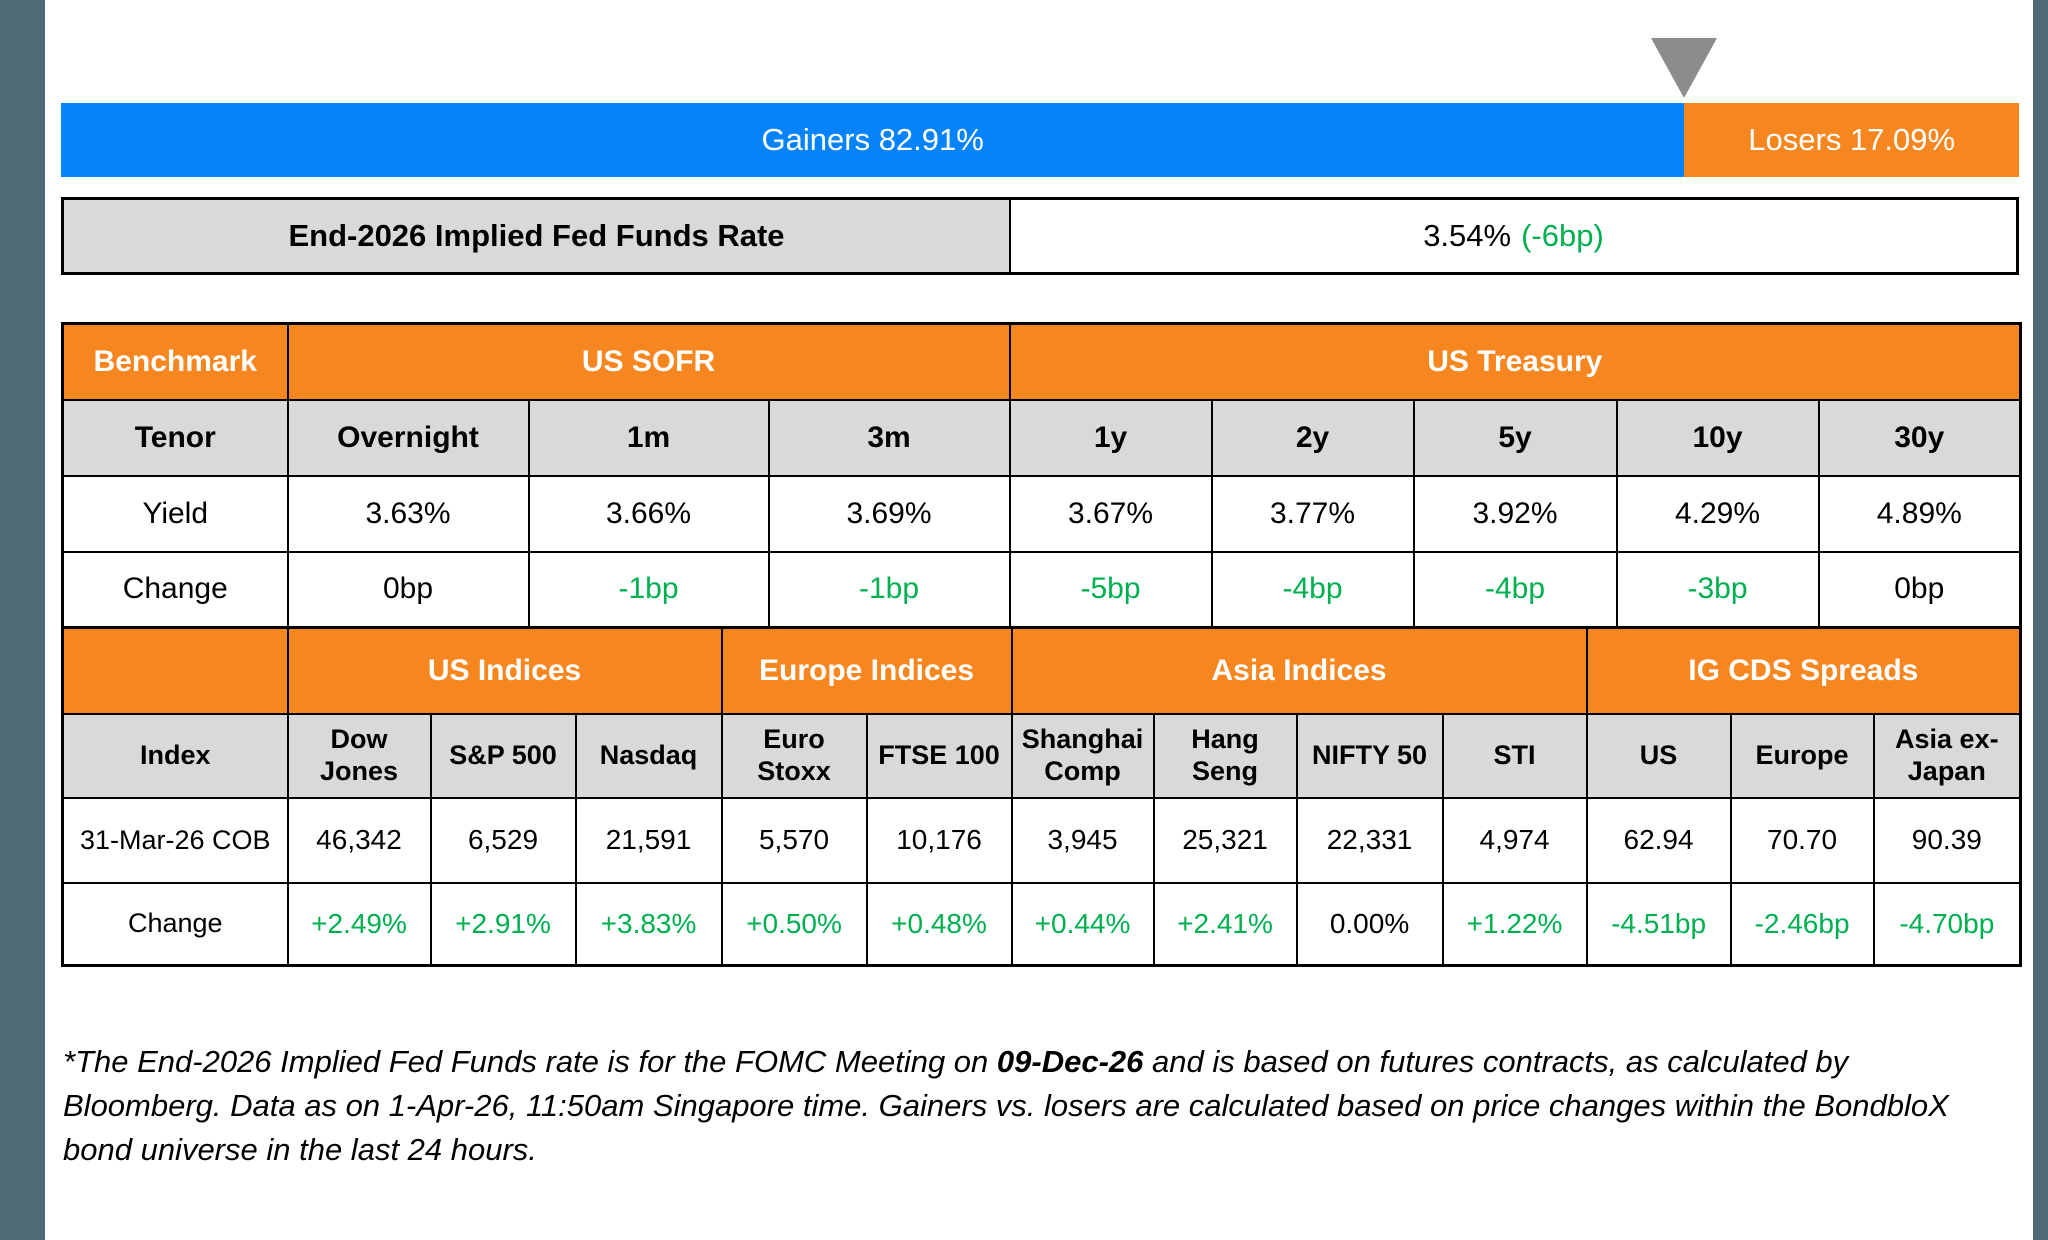 This screenshot has width=2048, height=1240. Describe the element at coordinates (1919, 513) in the screenshot. I see `yield-value-cell: 4.89%` at that location.